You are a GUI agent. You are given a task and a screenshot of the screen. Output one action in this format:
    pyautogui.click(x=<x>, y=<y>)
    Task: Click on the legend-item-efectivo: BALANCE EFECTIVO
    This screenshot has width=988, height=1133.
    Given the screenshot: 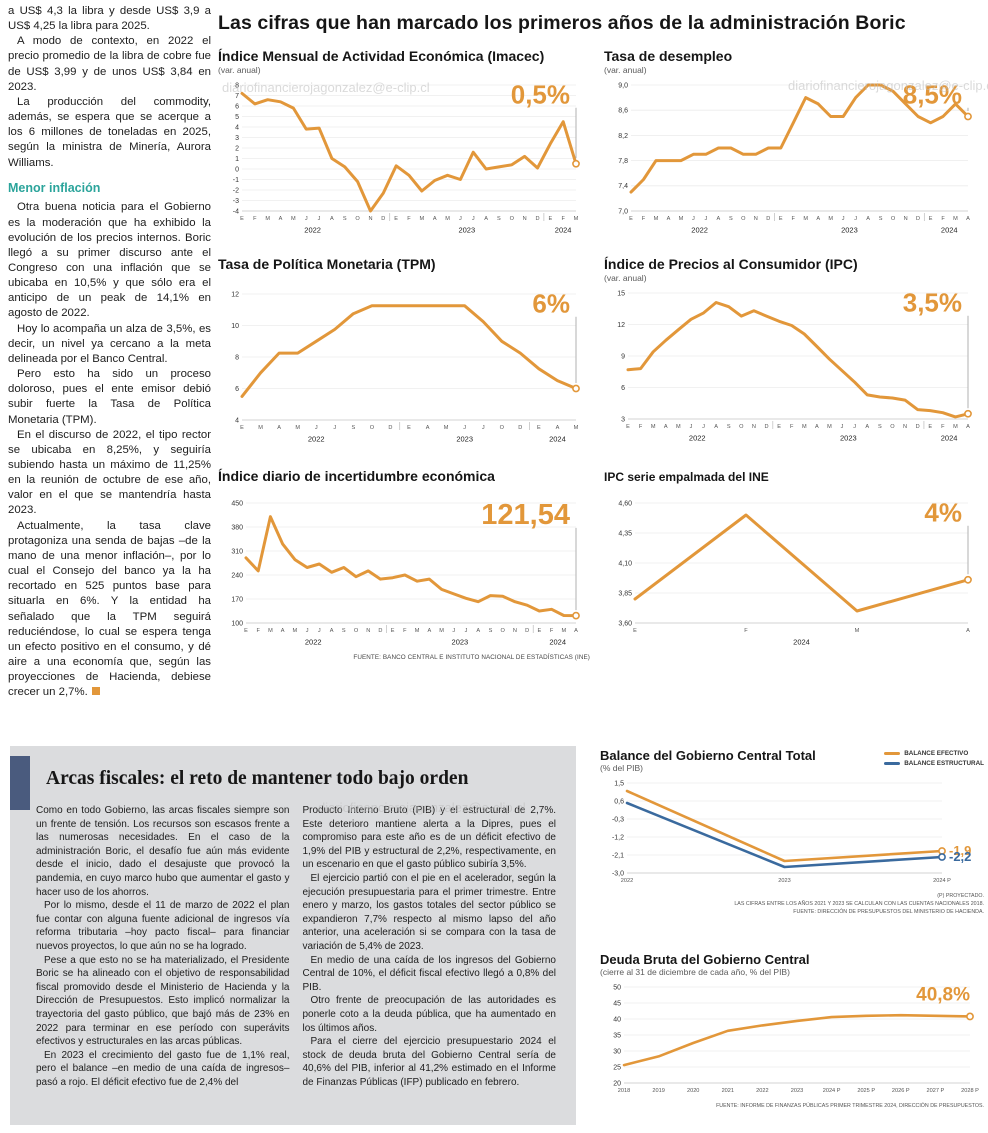 What is the action you would take?
    pyautogui.click(x=934, y=753)
    